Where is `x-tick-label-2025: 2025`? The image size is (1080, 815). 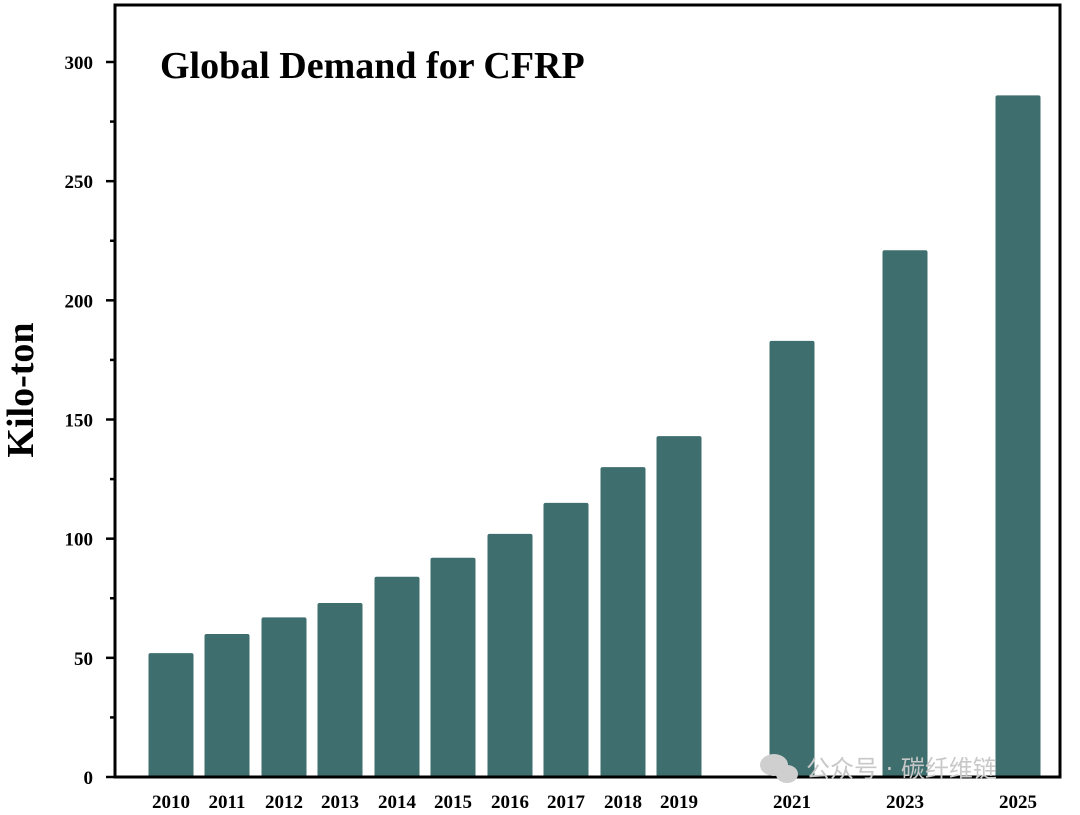 x-tick-label-2025: 2025 is located at coordinates (1018, 802).